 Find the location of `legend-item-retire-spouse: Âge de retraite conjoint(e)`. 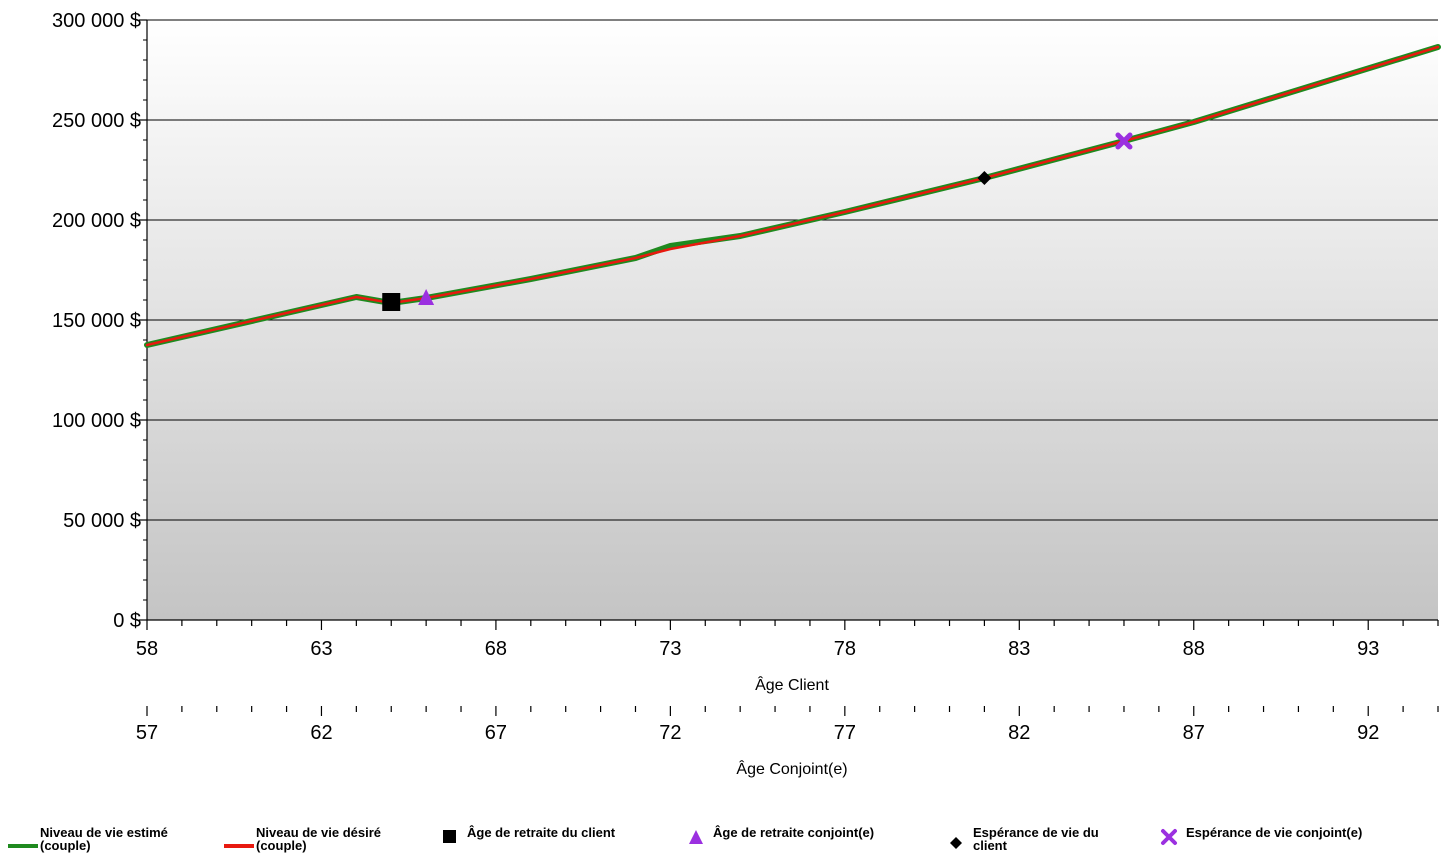

legend-item-retire-spouse: Âge de retraite conjoint(e) is located at coordinates (780, 836).